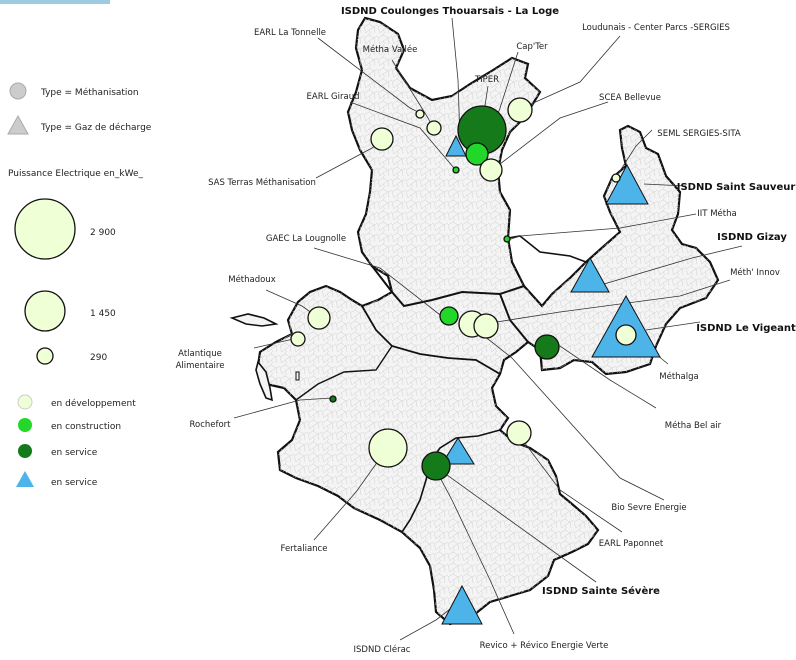 The image size is (796, 660). Describe the element at coordinates (75, 174) in the screenshot. I see `legend-puissance-title: Puissance Electrique en_kWe_` at that location.